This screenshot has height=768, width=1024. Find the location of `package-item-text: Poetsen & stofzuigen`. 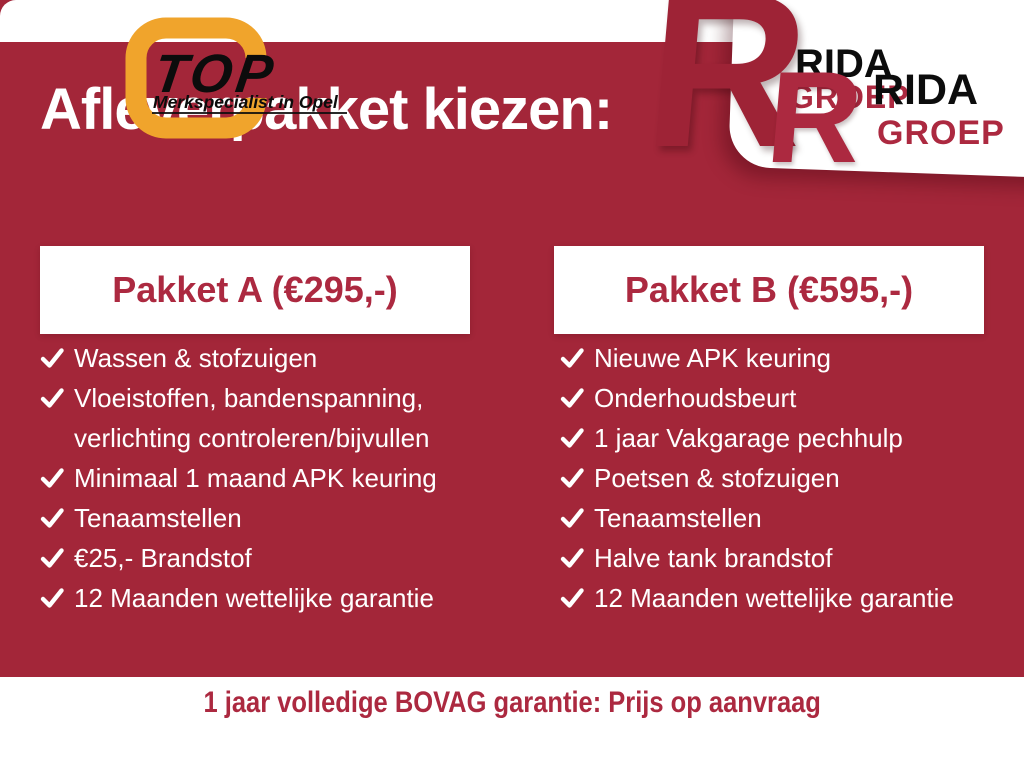

package-item-text: Poetsen & stofzuigen is located at coordinates (717, 478).